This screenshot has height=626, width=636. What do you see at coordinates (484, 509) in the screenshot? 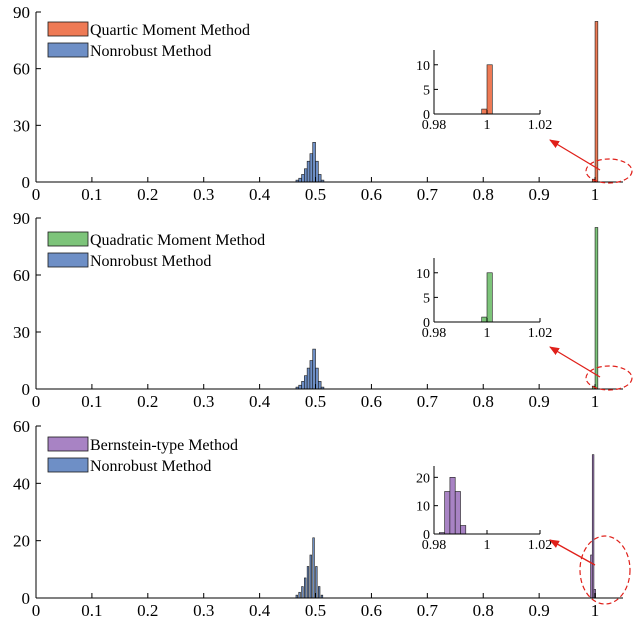
I see `inset-chart: 0.98 1 1.02 0 10 20` at bounding box center [484, 509].